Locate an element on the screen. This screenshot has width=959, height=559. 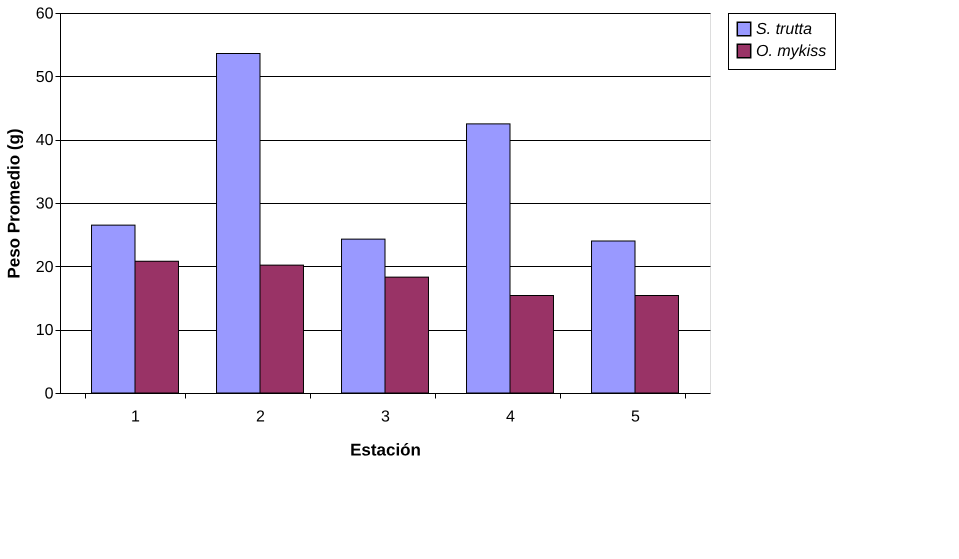
x-tick-label: 2 is located at coordinates (261, 417).